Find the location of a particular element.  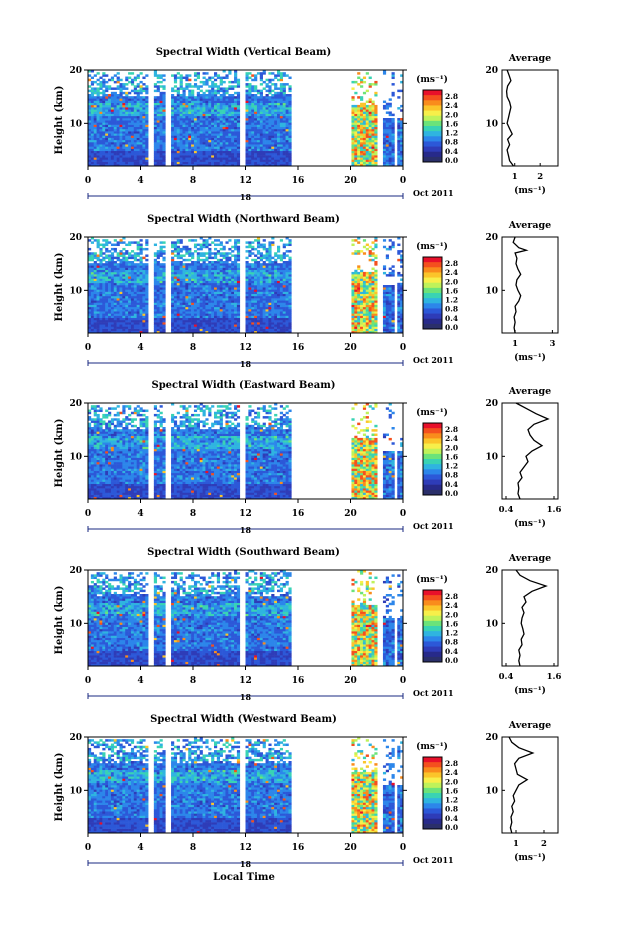

colorbar-unit: (ms⁻¹) is located at coordinates (432, 79).